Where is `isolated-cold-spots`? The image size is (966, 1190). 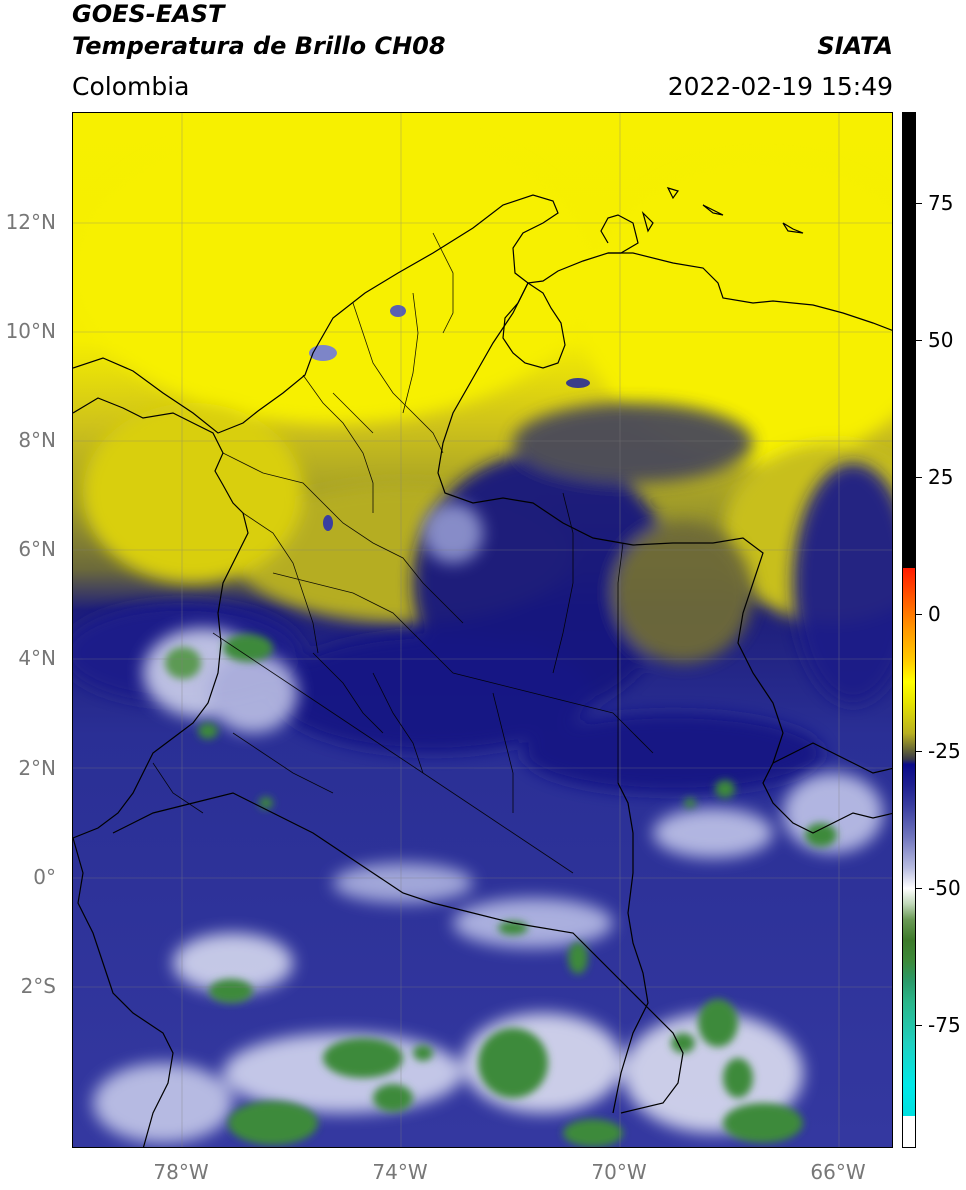
isolated-cold-spots is located at coordinates (449, 418).